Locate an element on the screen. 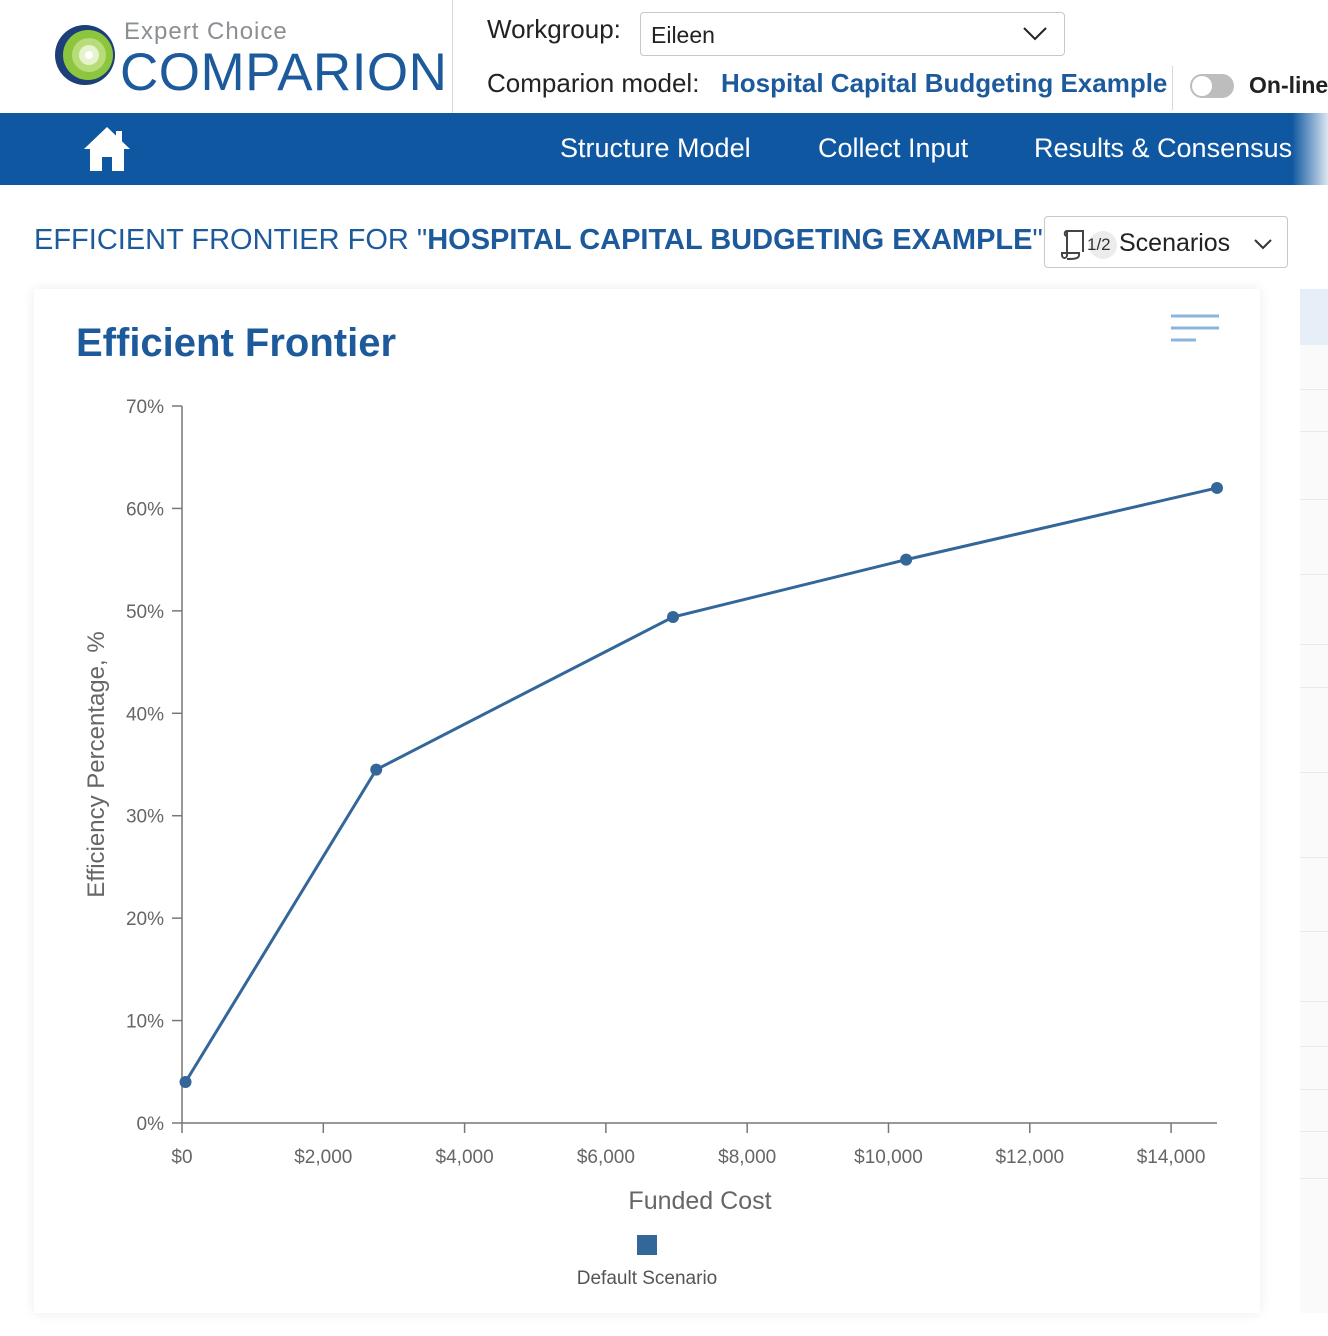 The height and width of the screenshot is (1336, 1328). x-tick-label: $2,000 is located at coordinates (323, 1157).